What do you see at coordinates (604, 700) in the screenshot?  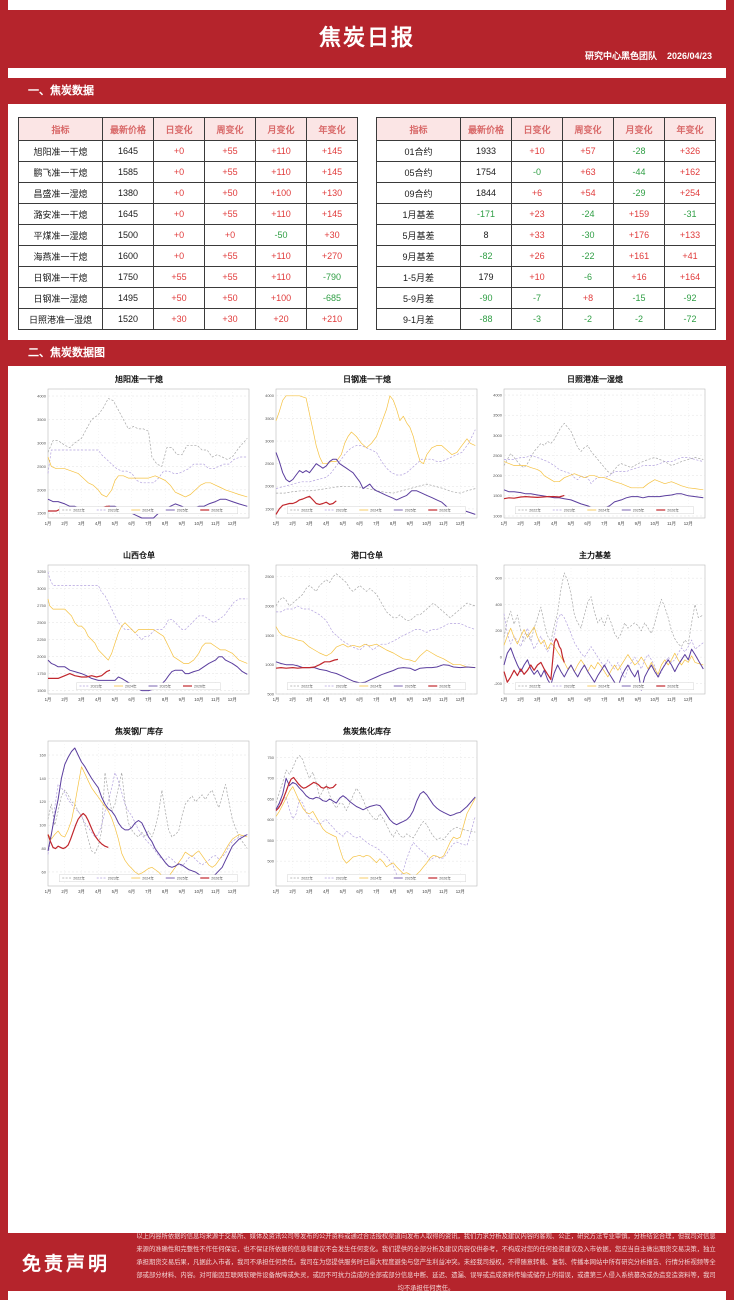 I see `x-tick-label: 7月` at bounding box center [604, 700].